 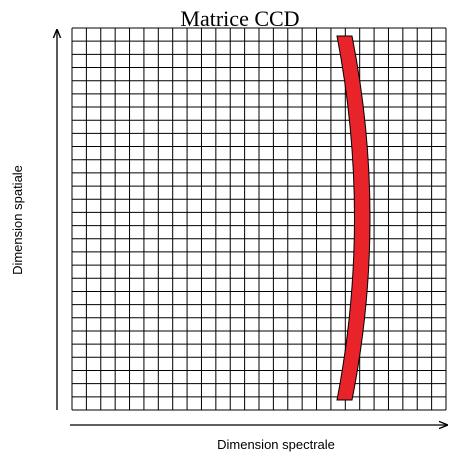 I want to click on x-axis-label: Dimension spectrale, so click(x=276, y=444).